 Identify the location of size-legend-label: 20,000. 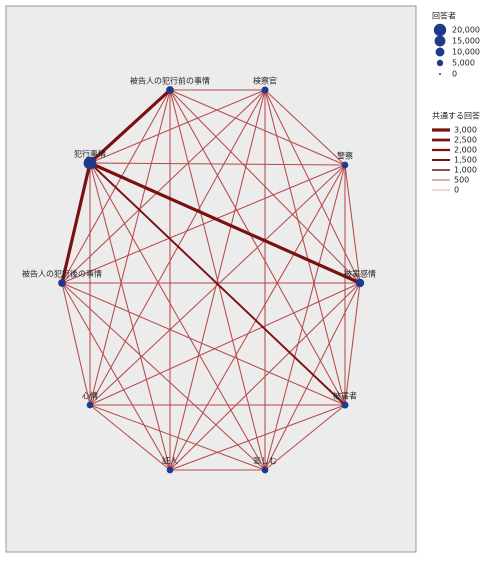
(466, 30).